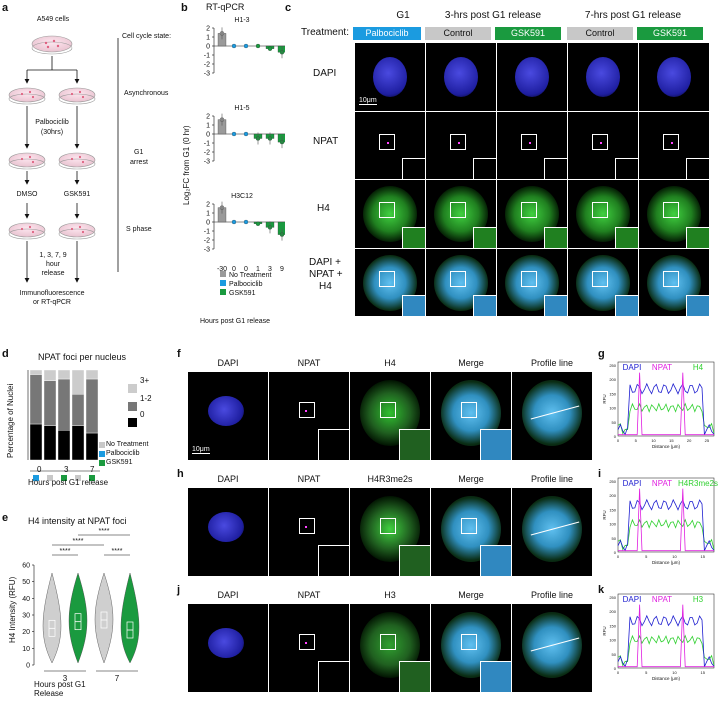  Describe the element at coordinates (666, 446) in the screenshot. I see `x-axis-label: Distance (μm)` at that location.